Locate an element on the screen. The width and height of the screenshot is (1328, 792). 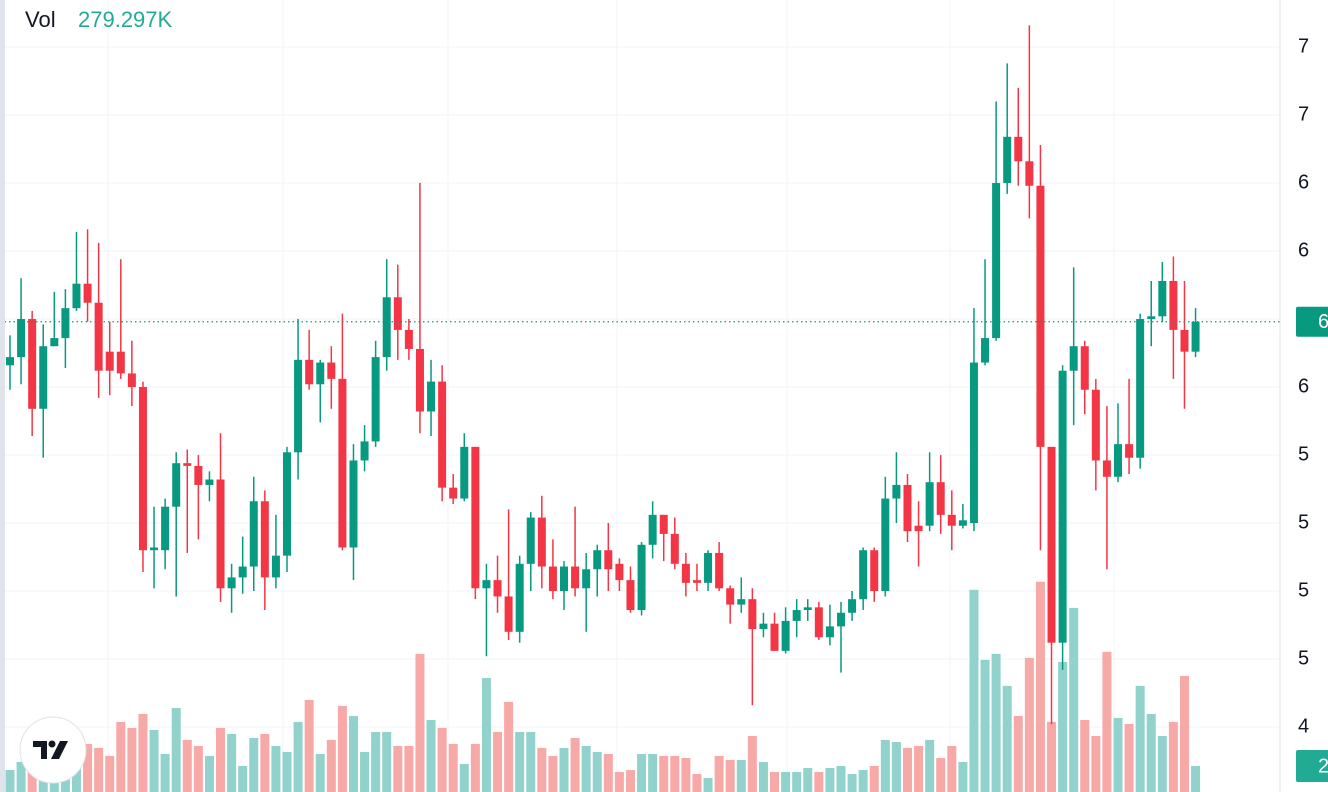
tradingview-logo is located at coordinates (53, 750).